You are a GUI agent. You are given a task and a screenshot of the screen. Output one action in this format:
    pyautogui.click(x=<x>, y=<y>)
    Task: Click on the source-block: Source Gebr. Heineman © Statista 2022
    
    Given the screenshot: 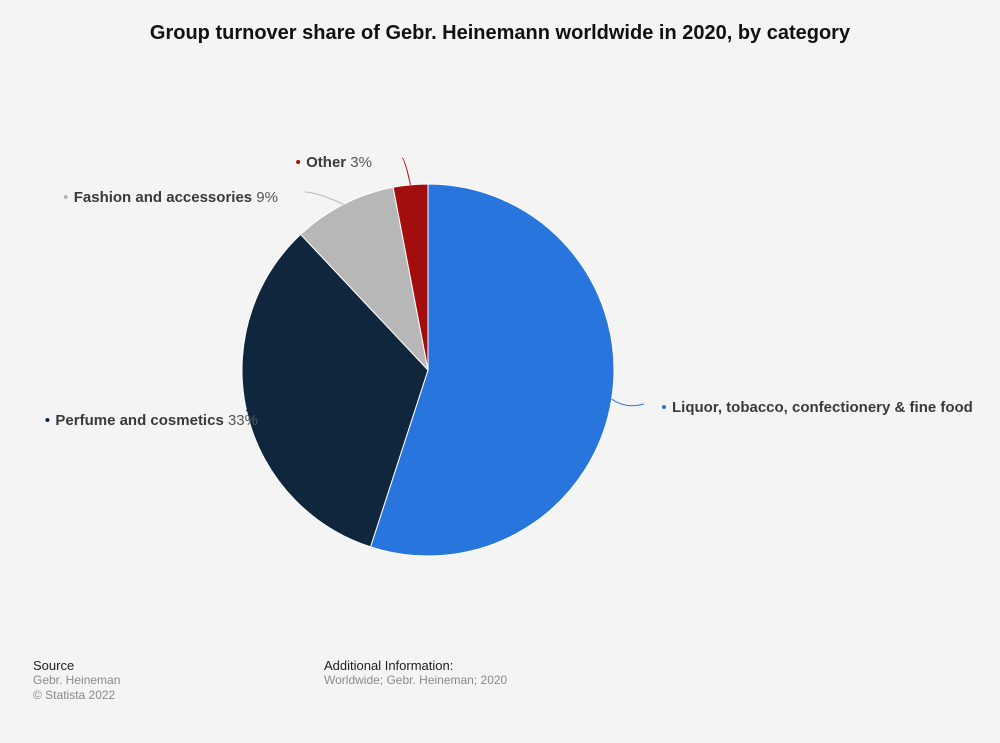 What is the action you would take?
    pyautogui.click(x=76, y=680)
    